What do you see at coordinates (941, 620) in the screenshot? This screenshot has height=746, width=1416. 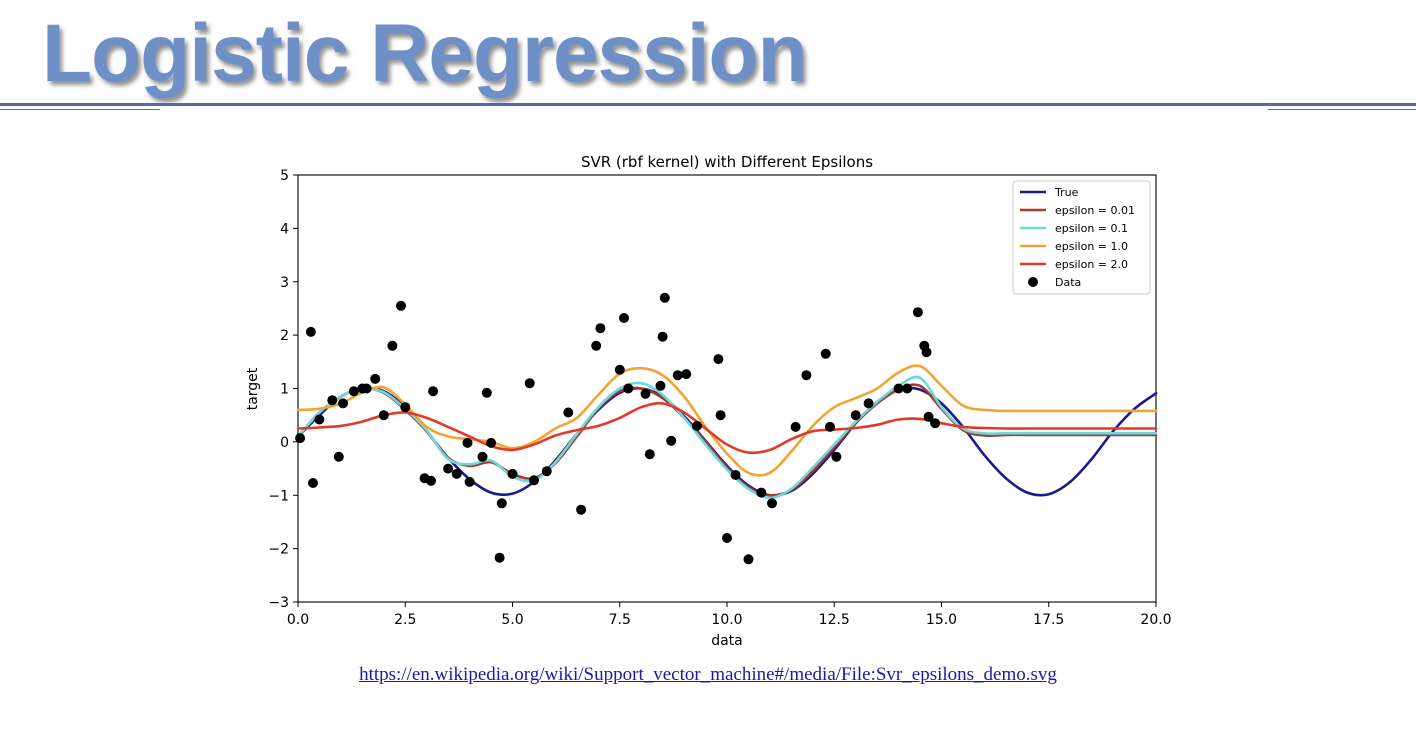 I see `x-tick-label: 15.0` at bounding box center [941, 620].